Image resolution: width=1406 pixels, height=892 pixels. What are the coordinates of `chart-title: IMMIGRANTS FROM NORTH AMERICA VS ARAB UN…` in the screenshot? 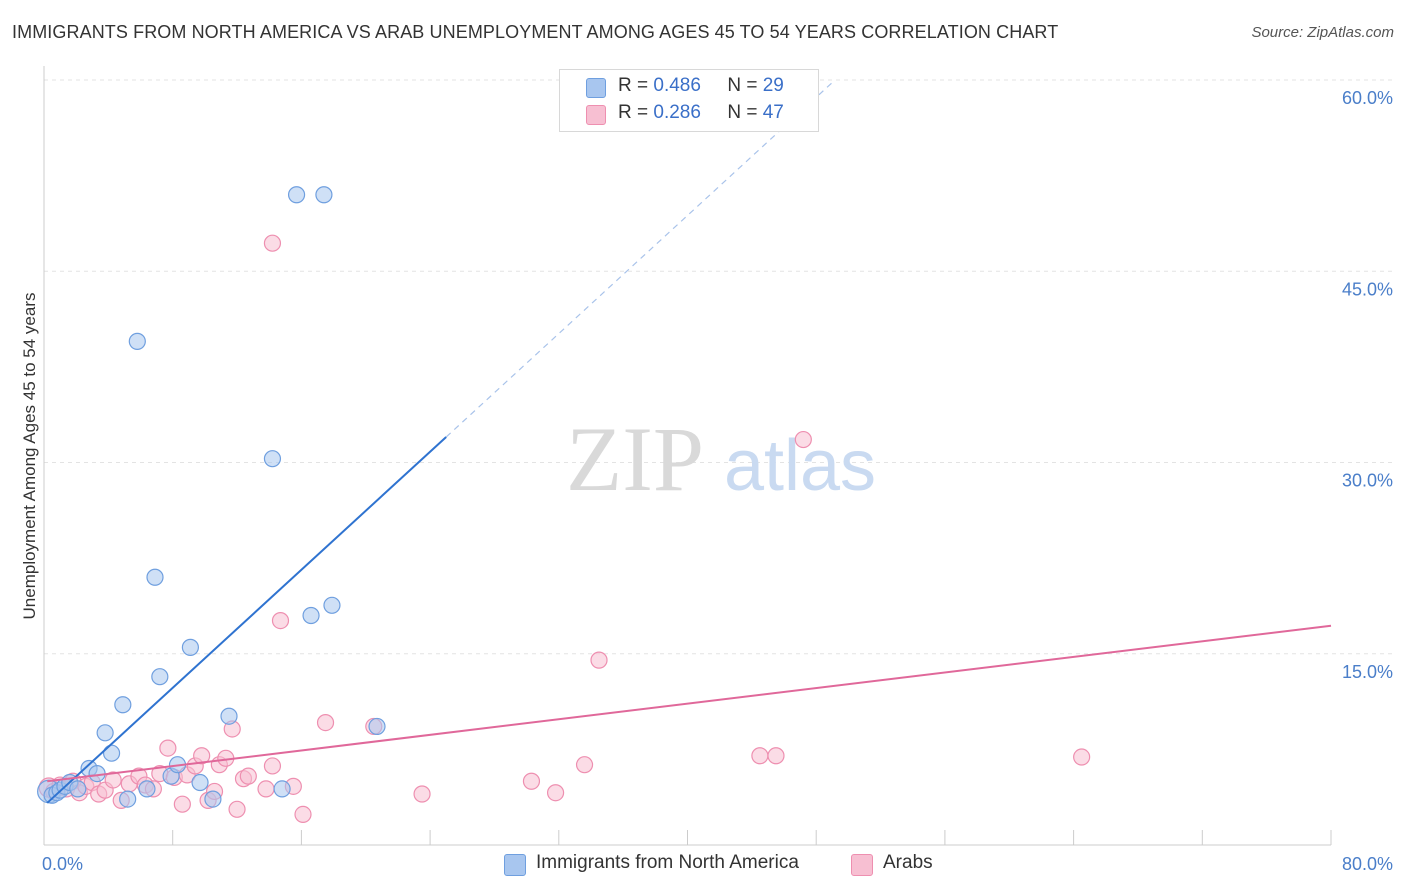 It's located at (535, 32).